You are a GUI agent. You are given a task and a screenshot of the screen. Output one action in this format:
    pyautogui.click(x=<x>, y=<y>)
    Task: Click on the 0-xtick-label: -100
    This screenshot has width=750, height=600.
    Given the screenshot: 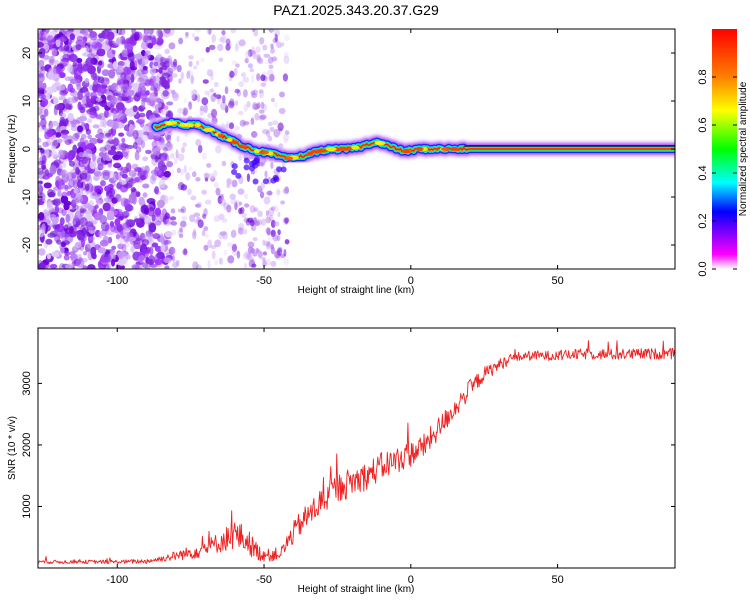 What is the action you would take?
    pyautogui.click(x=117, y=281)
    